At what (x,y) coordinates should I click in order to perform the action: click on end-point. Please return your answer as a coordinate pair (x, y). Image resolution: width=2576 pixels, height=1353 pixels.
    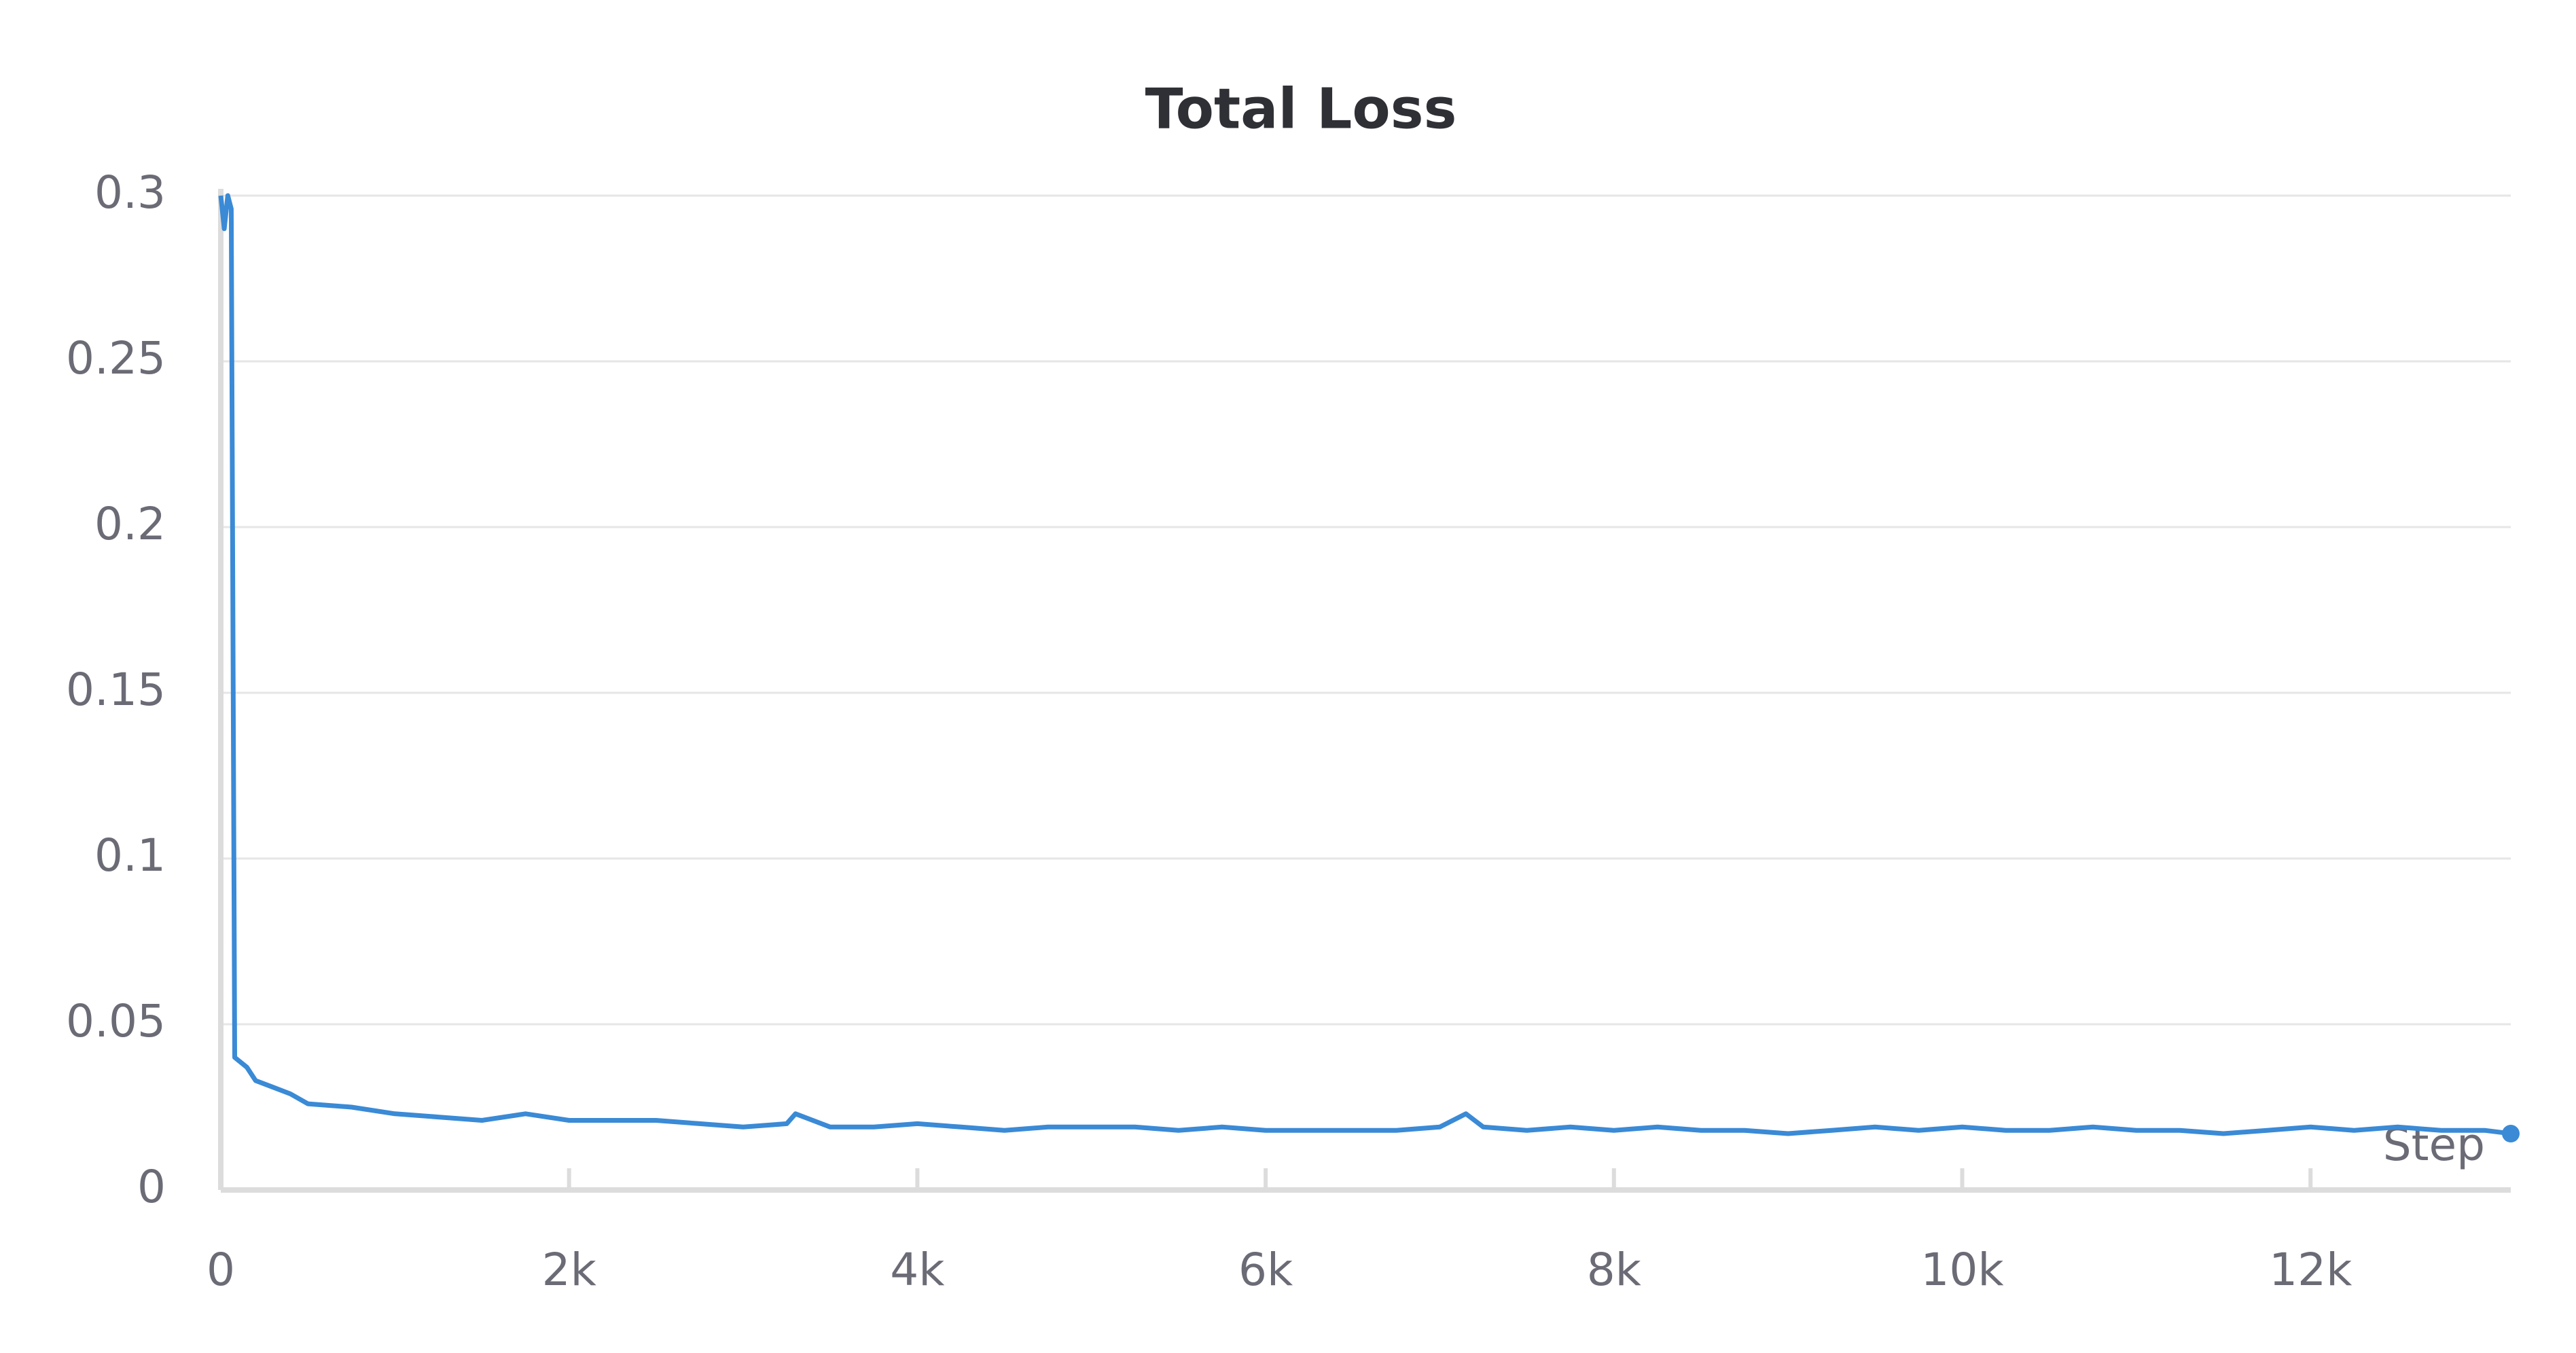
    Looking at the image, I should click on (2511, 1134).